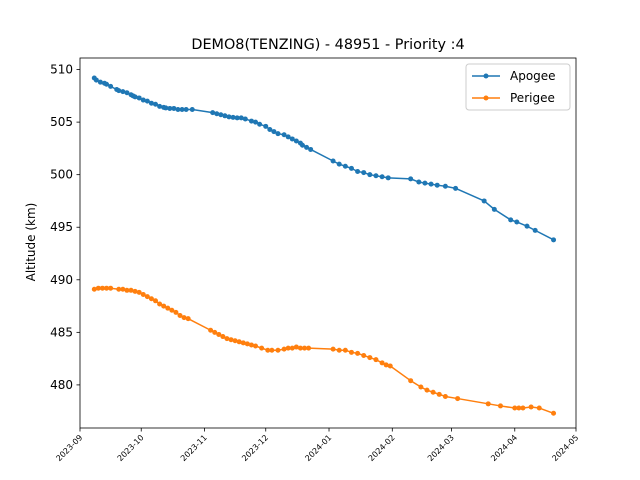 The image size is (640, 480). What do you see at coordinates (486, 76) in the screenshot?
I see `legend-apogee-marker` at bounding box center [486, 76].